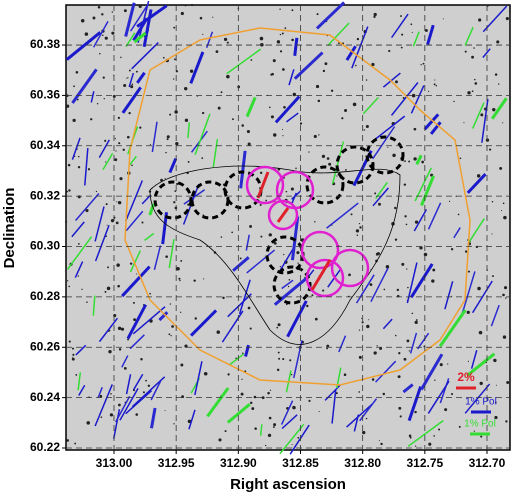  Describe the element at coordinates (476, 403) in the screenshot. I see `legend: 2% 1% Pol 1% Pol` at that location.